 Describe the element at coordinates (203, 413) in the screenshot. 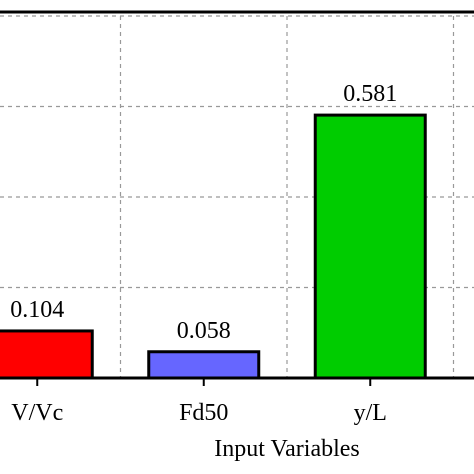

I see `x-tick-label: Fd50` at that location.